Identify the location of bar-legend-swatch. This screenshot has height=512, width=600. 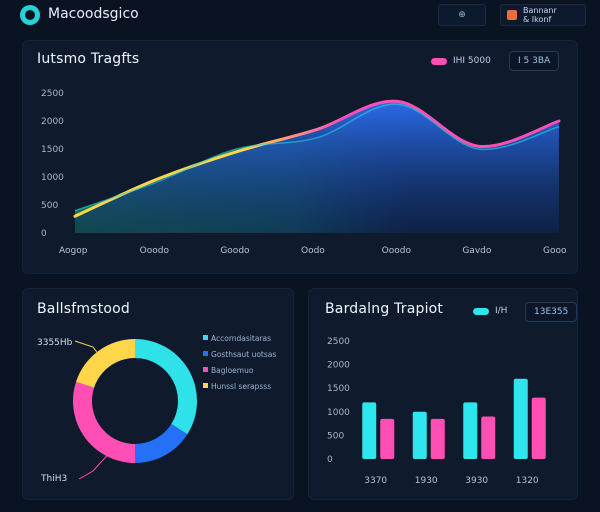
(481, 311).